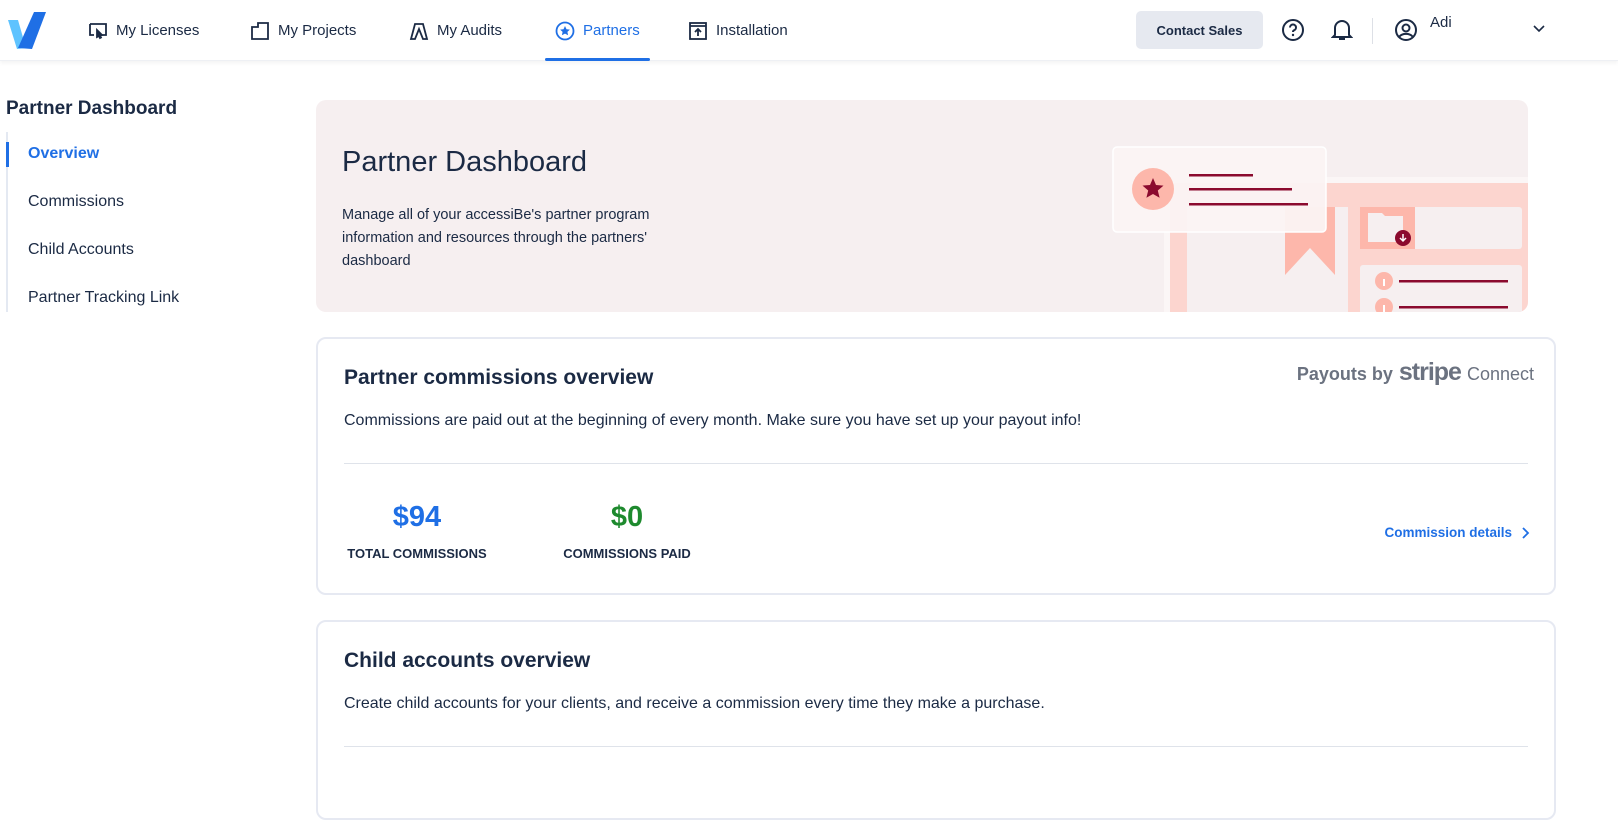 The width and height of the screenshot is (1618, 820). Describe the element at coordinates (7, 222) in the screenshot. I see `sidebar-track` at that location.